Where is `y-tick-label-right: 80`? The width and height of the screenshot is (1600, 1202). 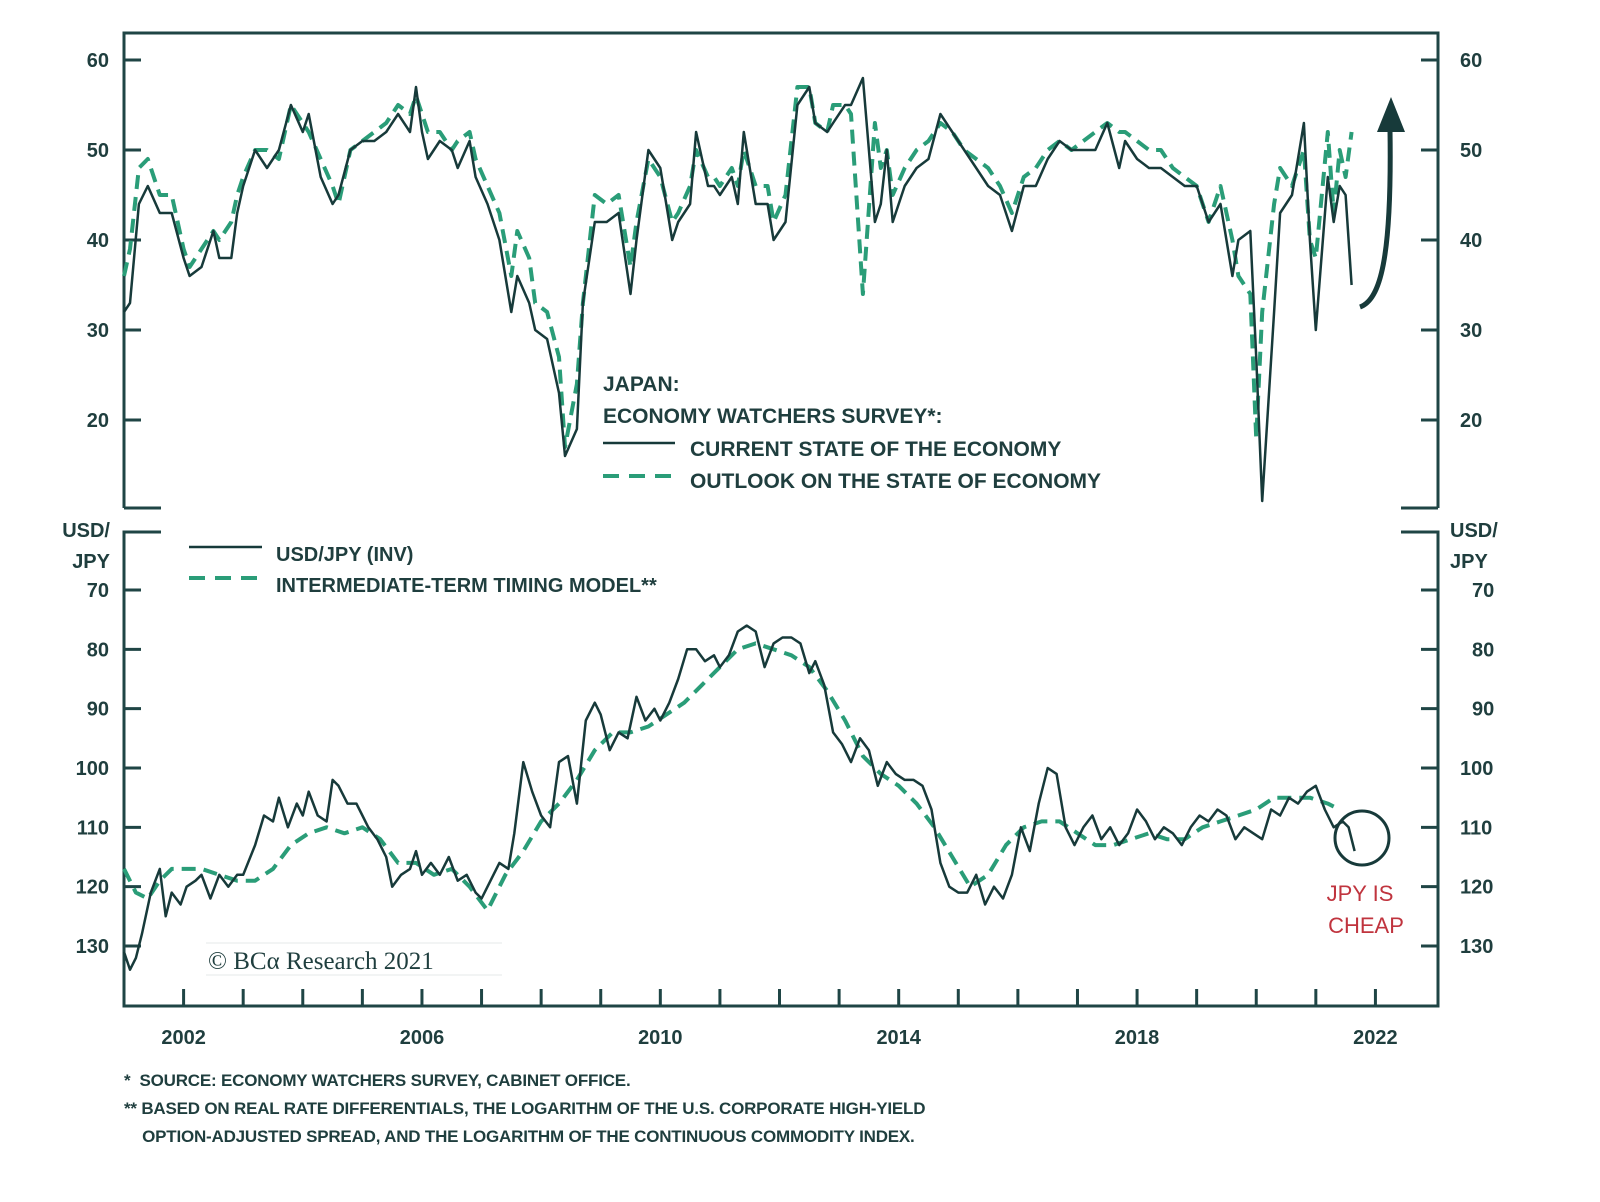
y-tick-label-right: 80 is located at coordinates (1483, 650).